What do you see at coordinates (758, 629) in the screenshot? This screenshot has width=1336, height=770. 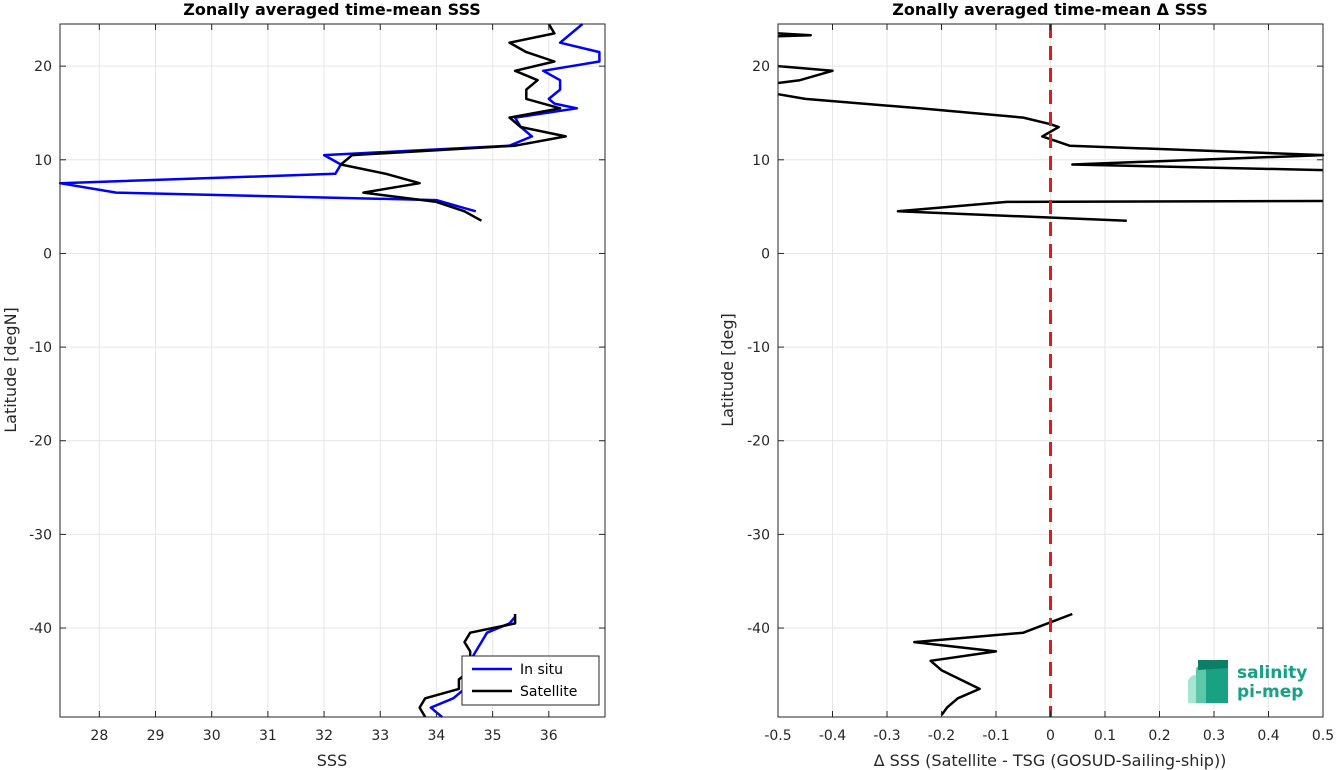 I see `right-y-tick-label: -40` at bounding box center [758, 629].